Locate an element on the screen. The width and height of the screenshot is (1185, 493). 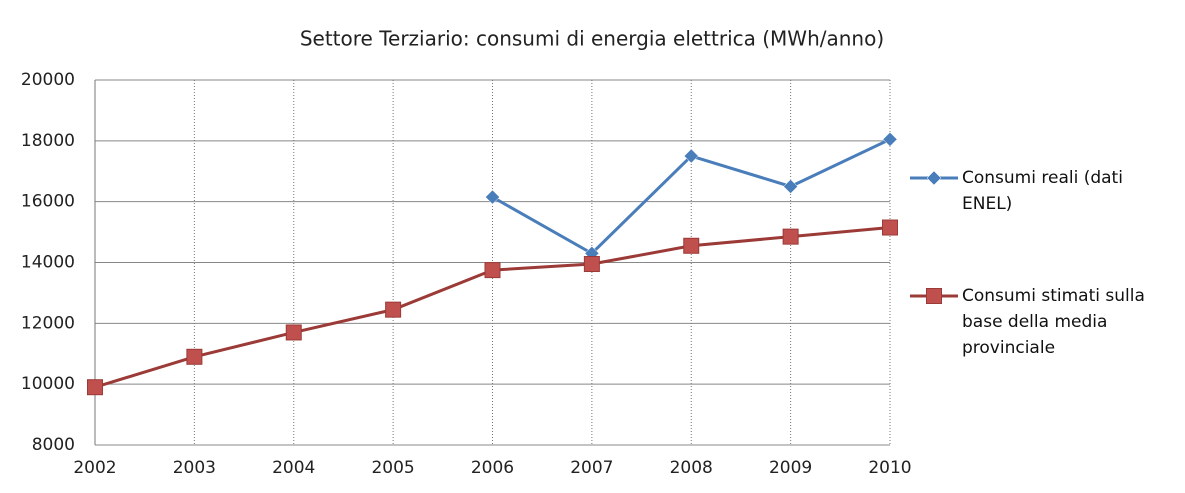
x-tick-label: 2004 is located at coordinates (293, 468).